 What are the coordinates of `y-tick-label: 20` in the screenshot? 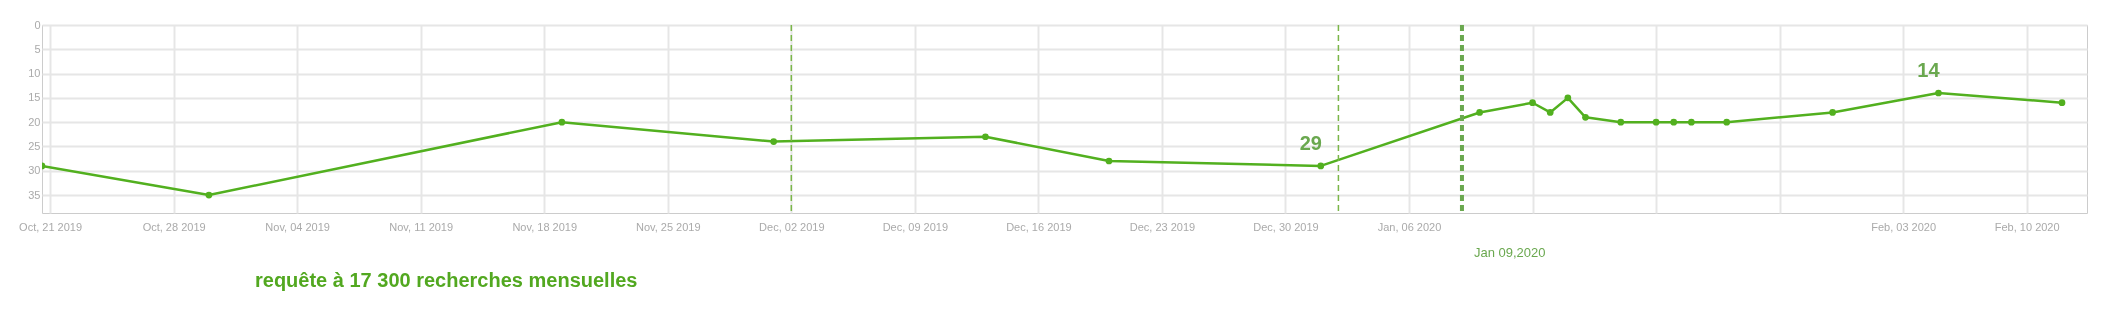 It's located at (34, 121).